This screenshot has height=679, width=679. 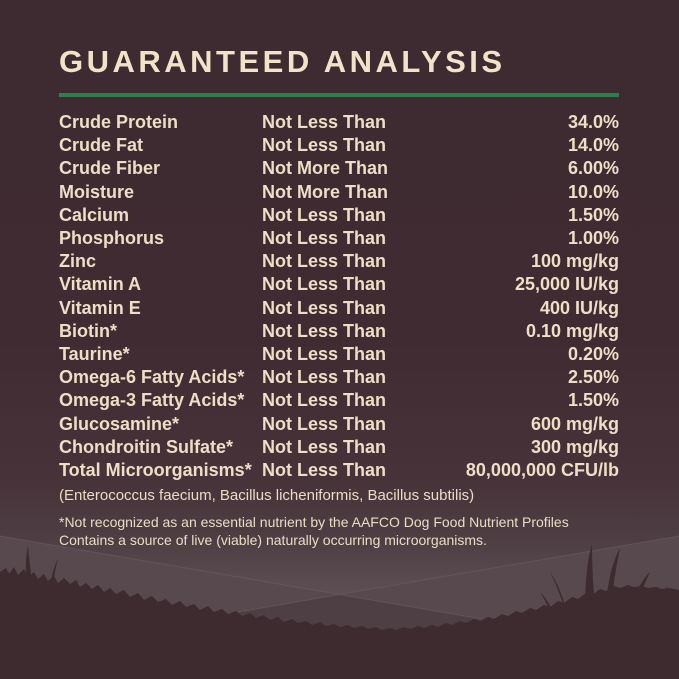 I want to click on table-row: Vitamin E Not Less Than 400 IU/kg, so click(x=339, y=308).